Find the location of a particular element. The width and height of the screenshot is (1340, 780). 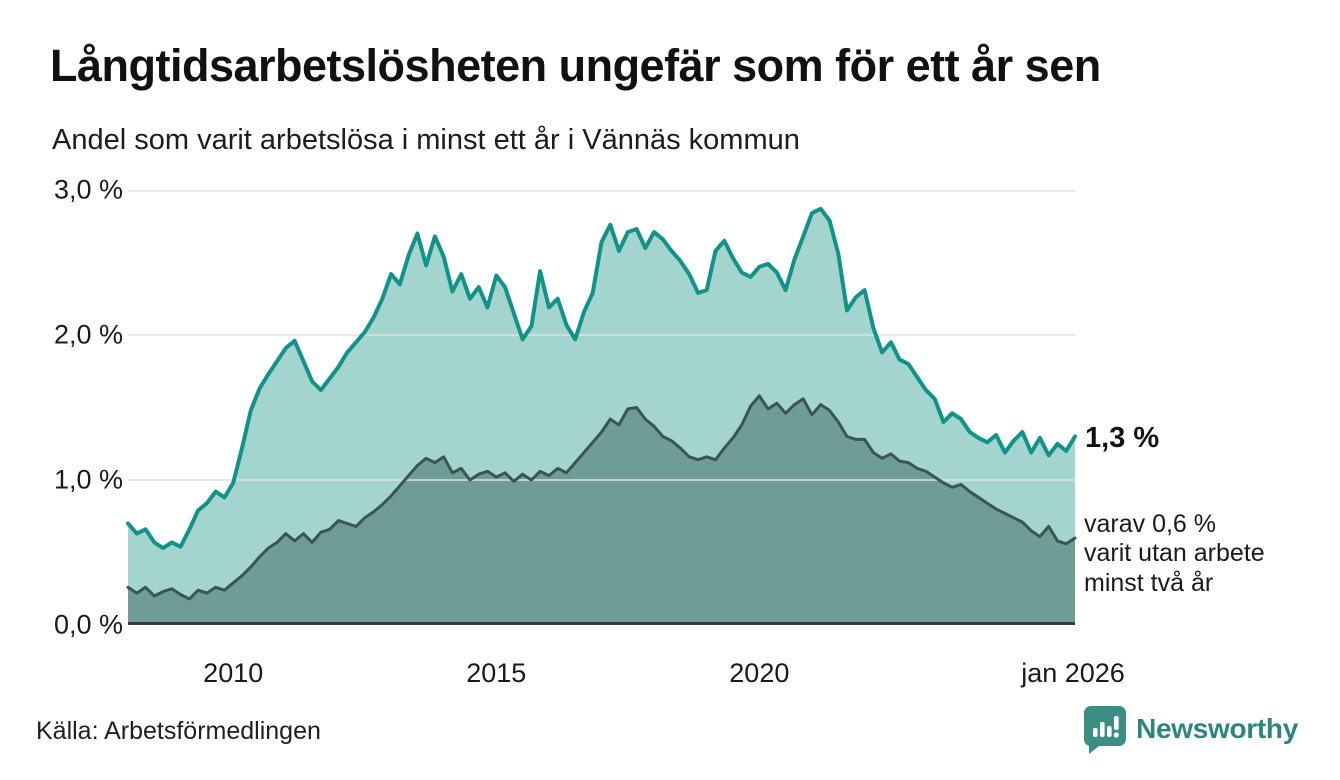

annotation-line-1: varav 0,6 % is located at coordinates (1150, 524).